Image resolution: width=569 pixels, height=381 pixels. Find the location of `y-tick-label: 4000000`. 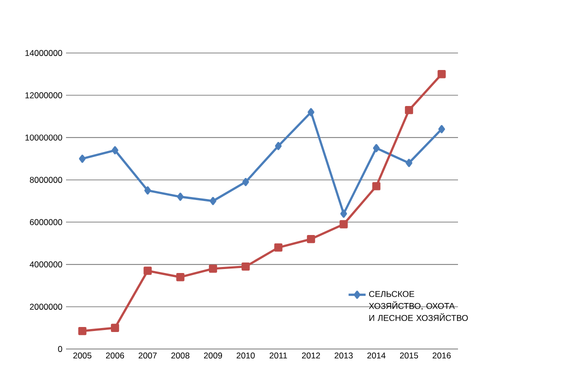

y-tick-label: 4000000 is located at coordinates (46, 264).